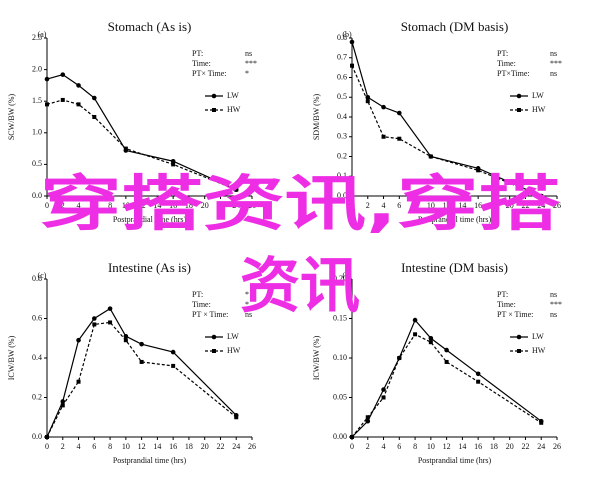 The image size is (600, 483). What do you see at coordinates (347, 34) in the screenshot?
I see `panel-label: (b)` at bounding box center [347, 34].